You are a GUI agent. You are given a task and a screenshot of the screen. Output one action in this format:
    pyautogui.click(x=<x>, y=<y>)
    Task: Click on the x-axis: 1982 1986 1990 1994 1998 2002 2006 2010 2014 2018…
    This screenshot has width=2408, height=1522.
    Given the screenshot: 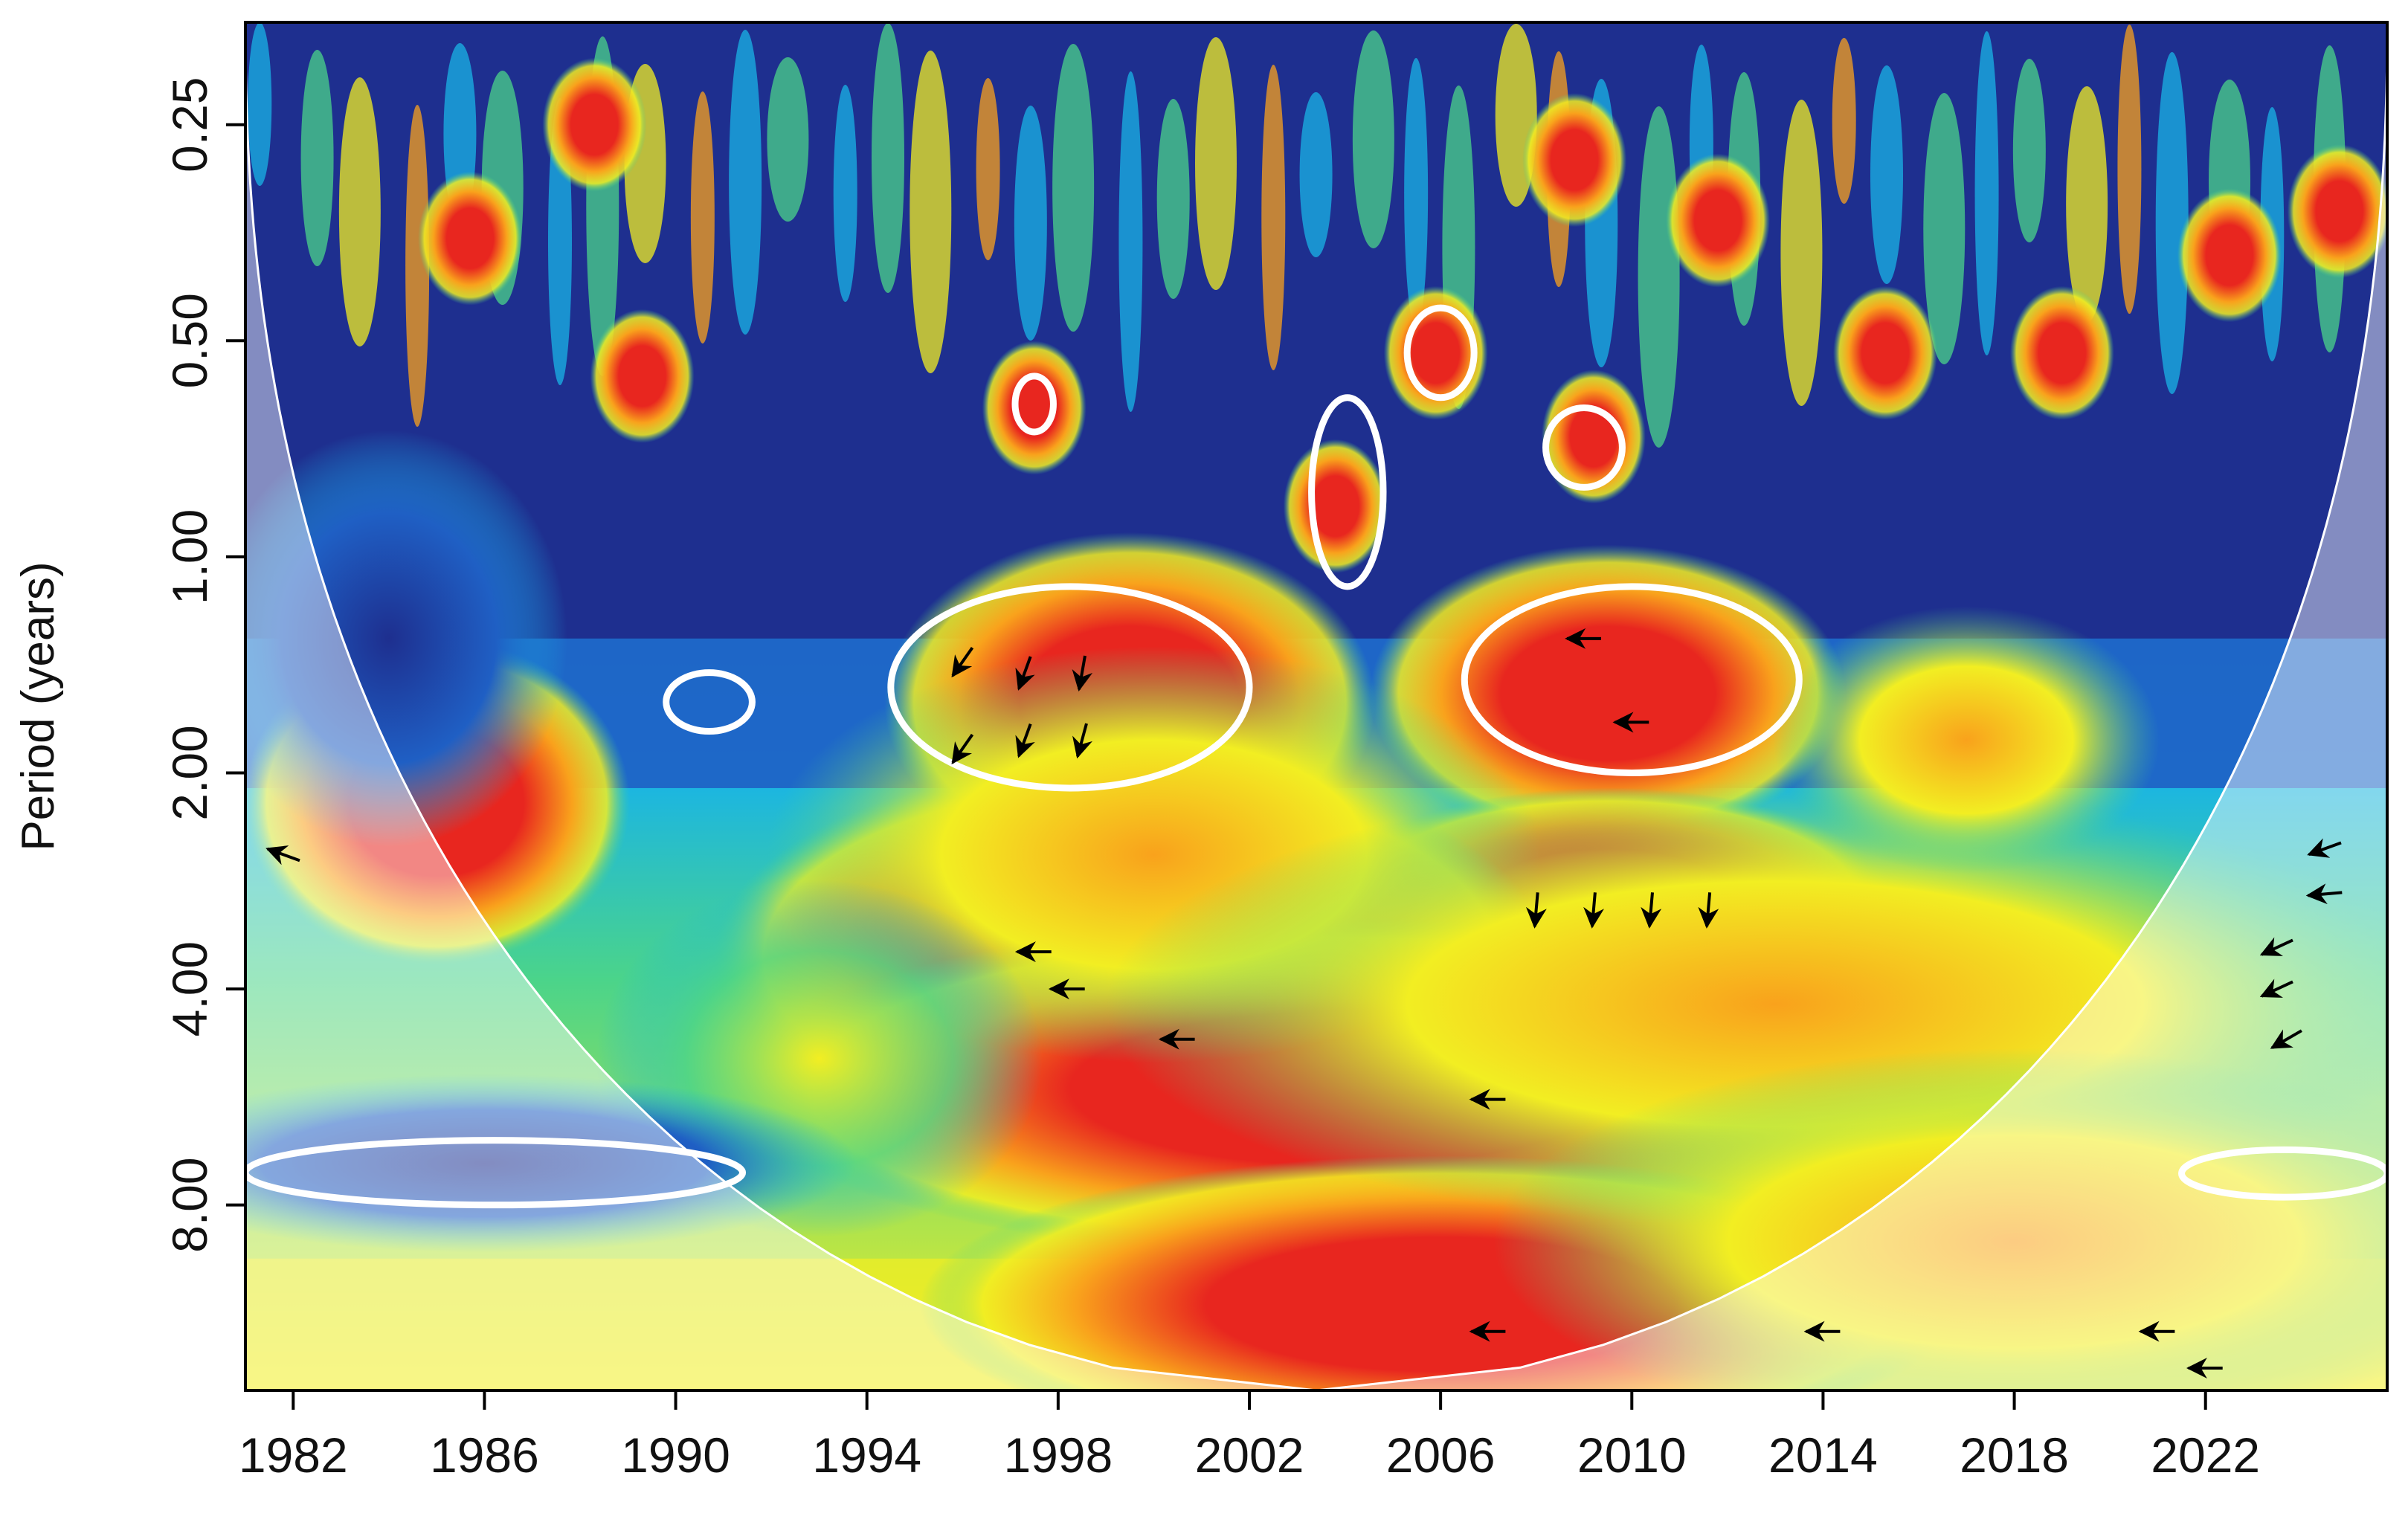 What is the action you would take?
    pyautogui.click(x=1250, y=1436)
    